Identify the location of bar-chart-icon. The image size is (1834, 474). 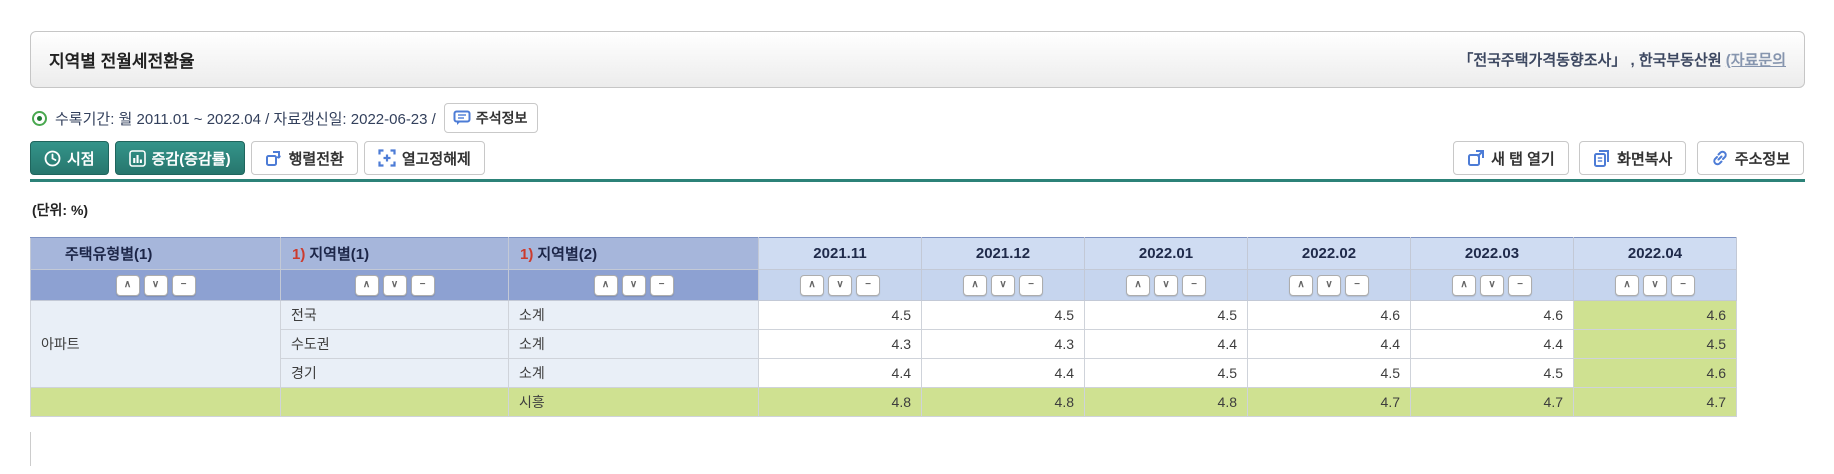
(137, 158).